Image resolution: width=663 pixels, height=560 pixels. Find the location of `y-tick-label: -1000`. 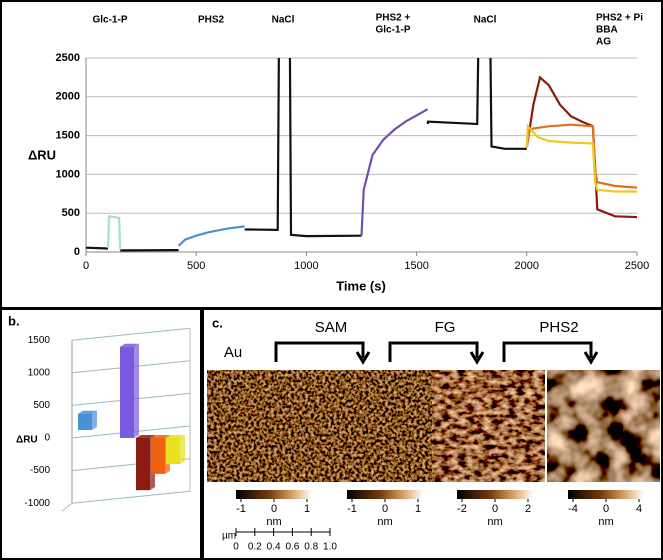

y-tick-label: -1000 is located at coordinates (37, 503).